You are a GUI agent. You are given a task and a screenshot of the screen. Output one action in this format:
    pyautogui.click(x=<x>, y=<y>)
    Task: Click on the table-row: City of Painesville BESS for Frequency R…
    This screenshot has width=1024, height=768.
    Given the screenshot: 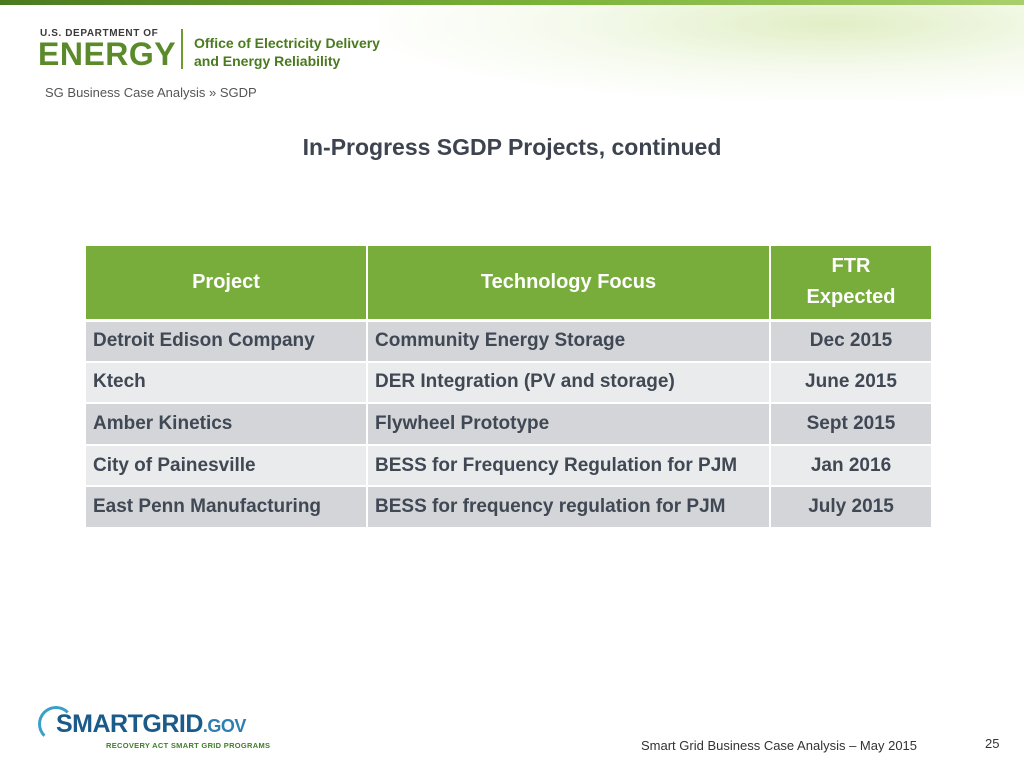 What is the action you would take?
    pyautogui.click(x=508, y=466)
    